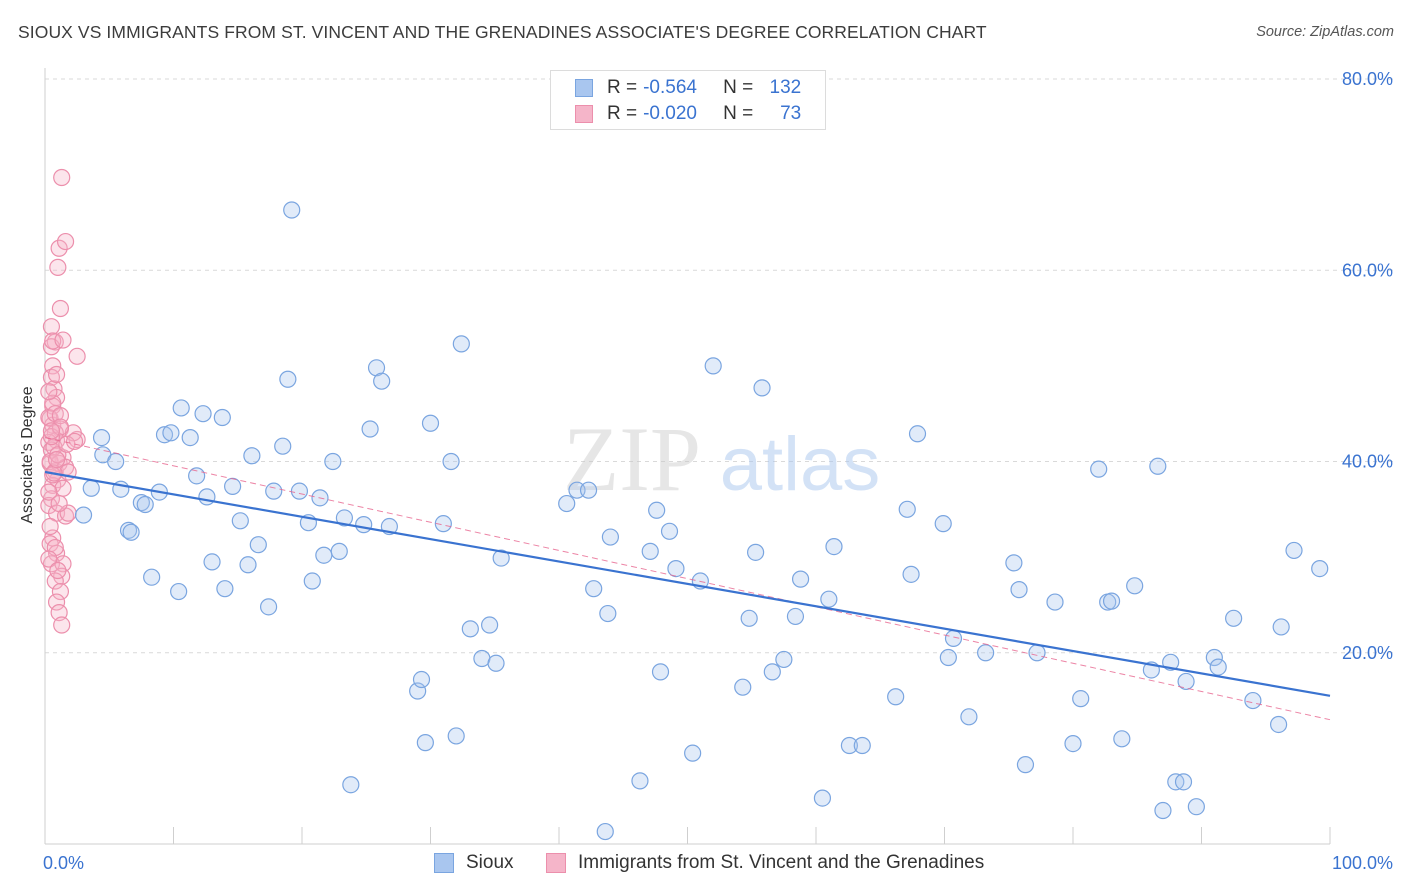 This screenshot has width=1406, height=892. I want to click on y-tick-label: 20.0%, so click(1367, 653).